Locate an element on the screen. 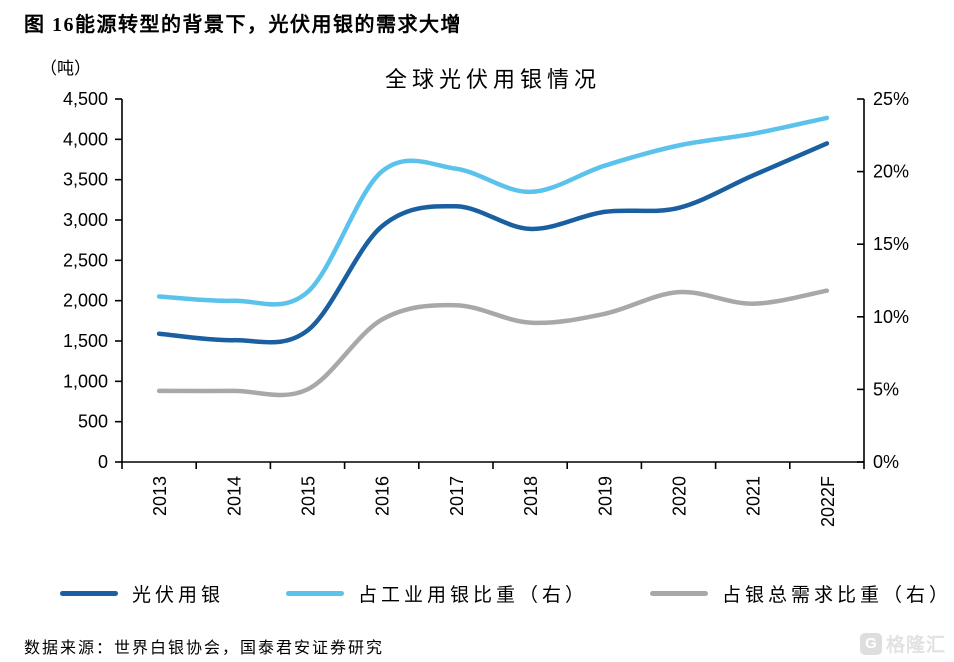  left-axis-tick-label: 4,000 is located at coordinates (85, 139).